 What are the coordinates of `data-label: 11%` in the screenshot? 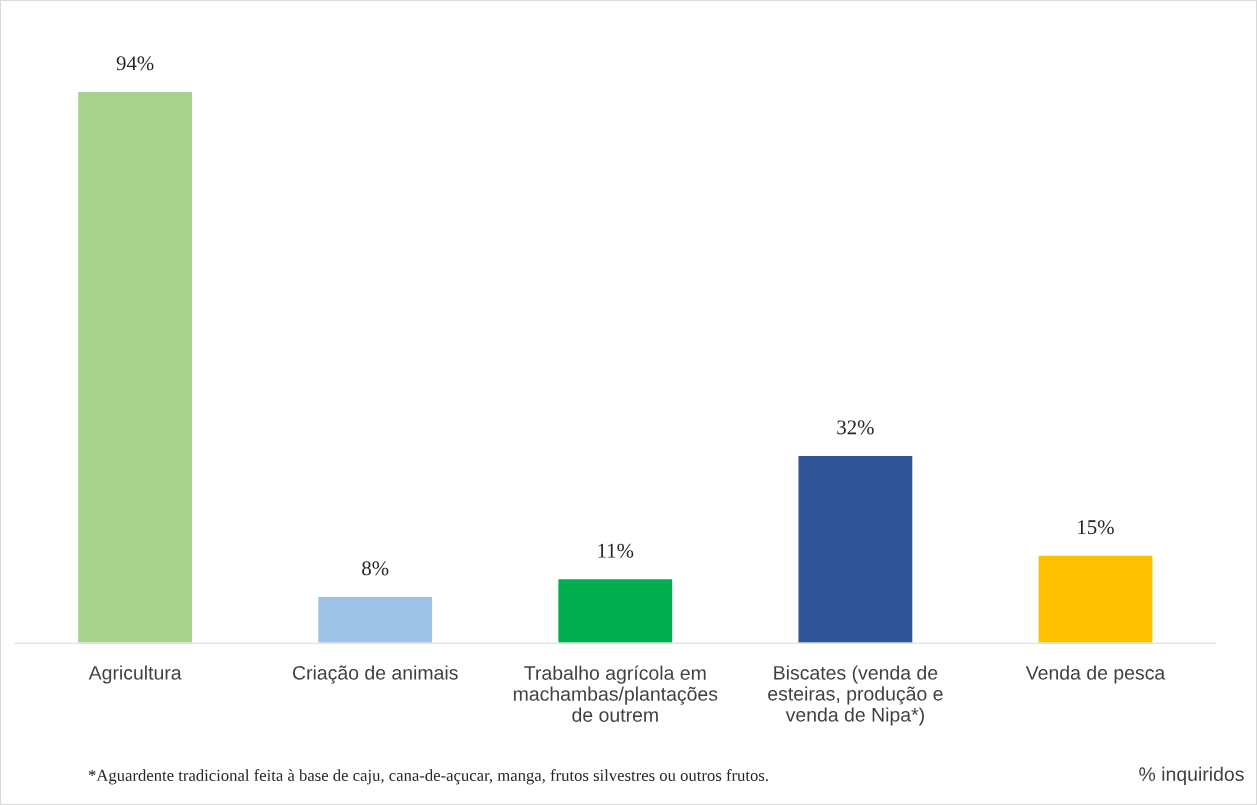 It's located at (616, 550).